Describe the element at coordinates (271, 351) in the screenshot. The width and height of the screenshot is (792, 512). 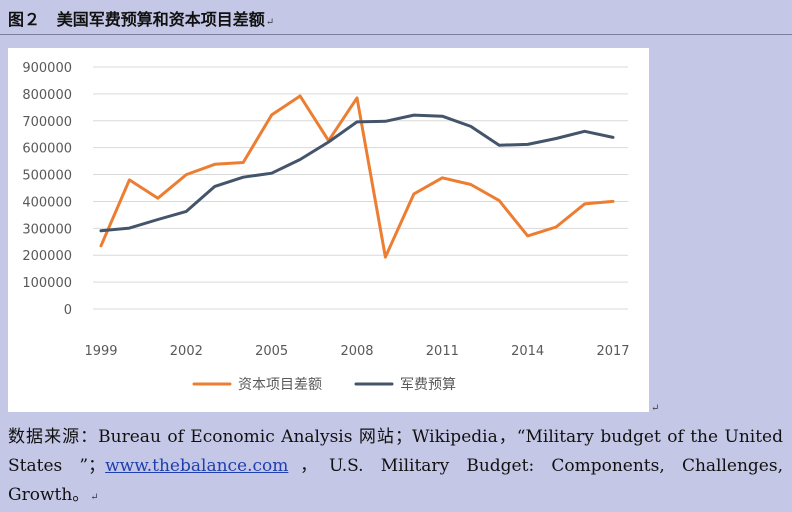
I see `x-tick-label: 2005` at that location.